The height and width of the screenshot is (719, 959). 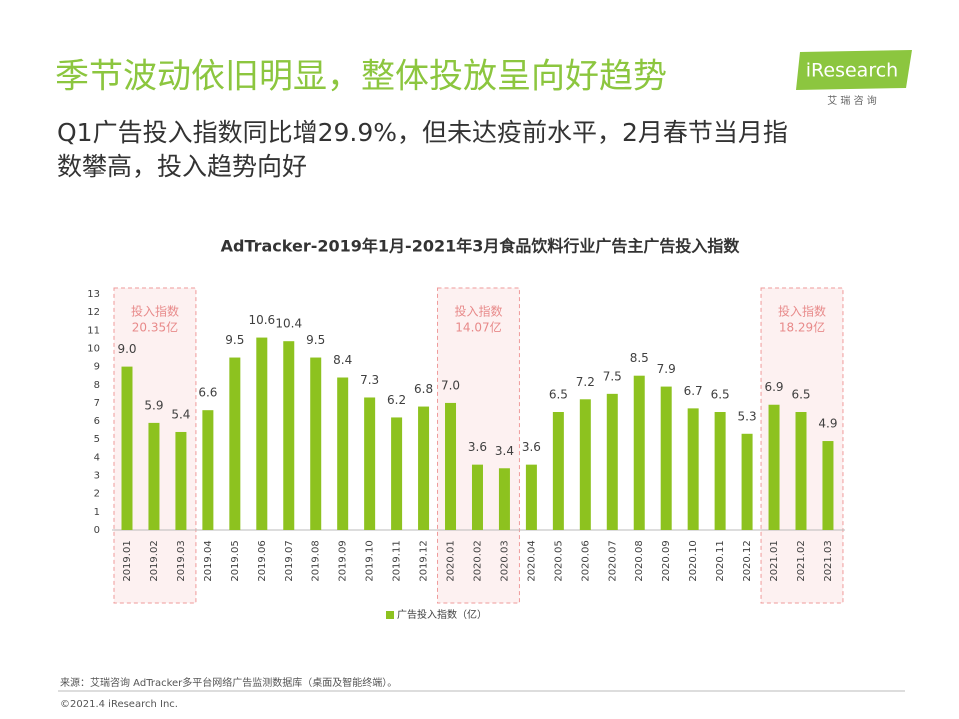 What do you see at coordinates (126, 349) in the screenshot?
I see `value-label: 9.0` at bounding box center [126, 349].